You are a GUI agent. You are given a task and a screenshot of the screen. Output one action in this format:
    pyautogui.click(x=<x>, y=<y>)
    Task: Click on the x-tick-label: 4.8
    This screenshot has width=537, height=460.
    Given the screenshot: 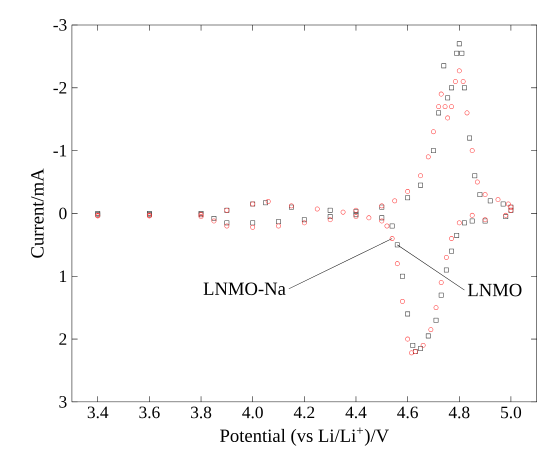 What is the action you would take?
    pyautogui.click(x=459, y=412)
    